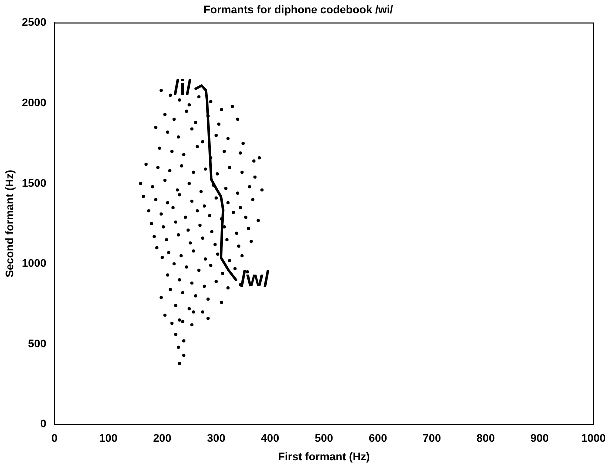  I want to click on x-tick-label: 800, so click(486, 439).